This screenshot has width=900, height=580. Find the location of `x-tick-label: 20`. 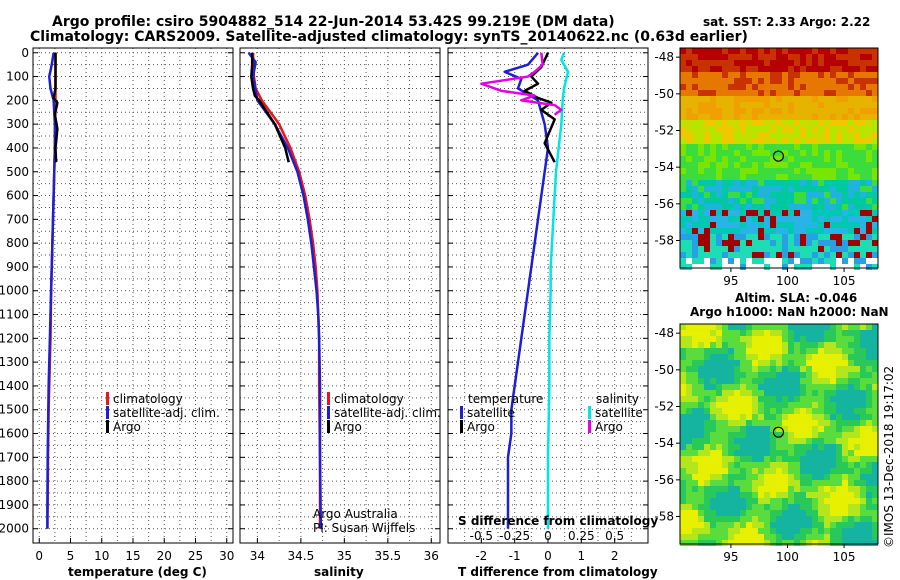

x-tick-label: 20 is located at coordinates (164, 556).